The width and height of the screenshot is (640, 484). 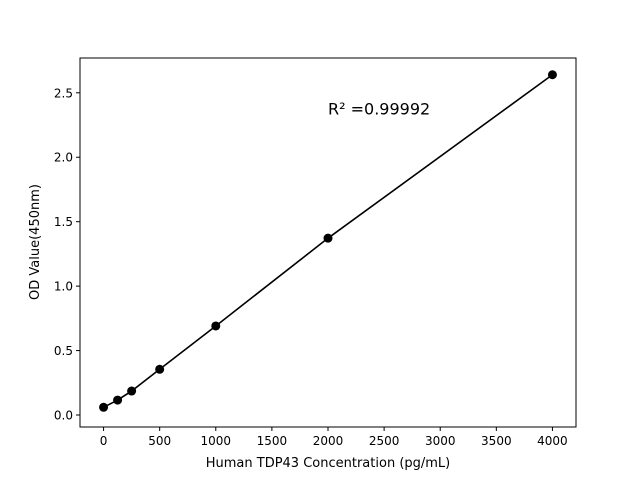 What do you see at coordinates (63, 222) in the screenshot?
I see `y-tick-label: 1.5` at bounding box center [63, 222].